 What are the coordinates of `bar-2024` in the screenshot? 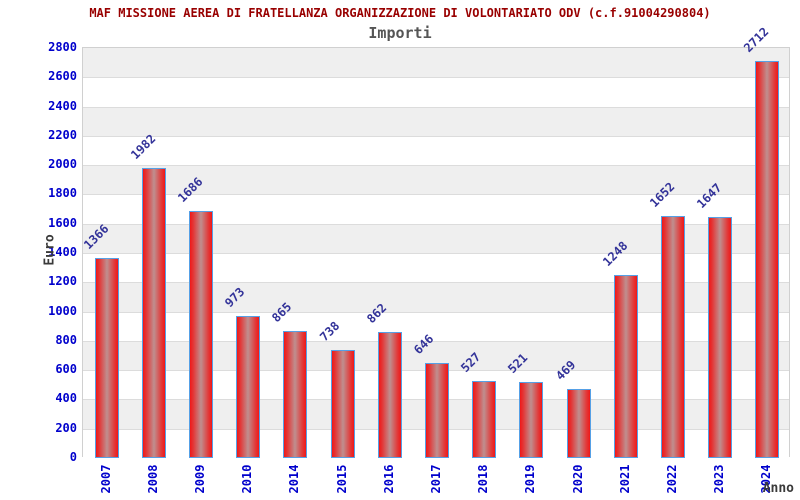 It's located at (767, 259).